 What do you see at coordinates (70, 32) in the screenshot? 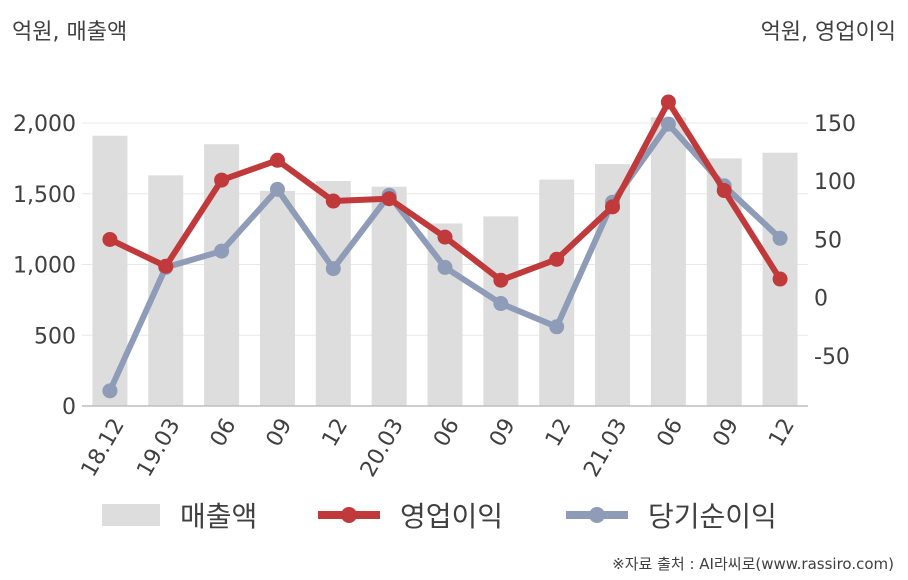
I see `left-axis-unit: 억원, 매출액` at bounding box center [70, 32].